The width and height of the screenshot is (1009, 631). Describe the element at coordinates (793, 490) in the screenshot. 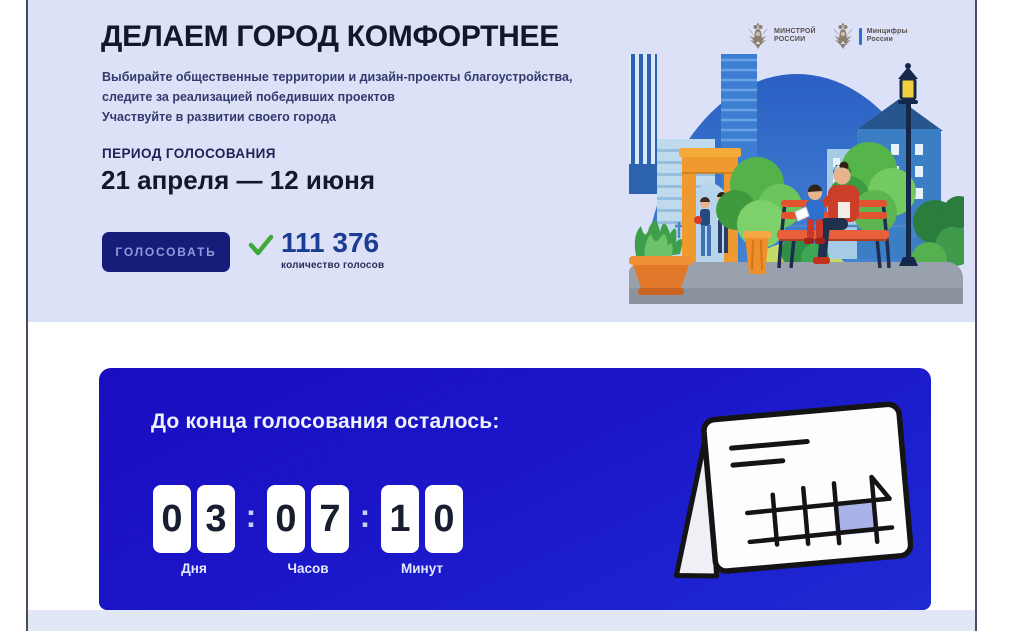

I see `calendar-icon` at that location.